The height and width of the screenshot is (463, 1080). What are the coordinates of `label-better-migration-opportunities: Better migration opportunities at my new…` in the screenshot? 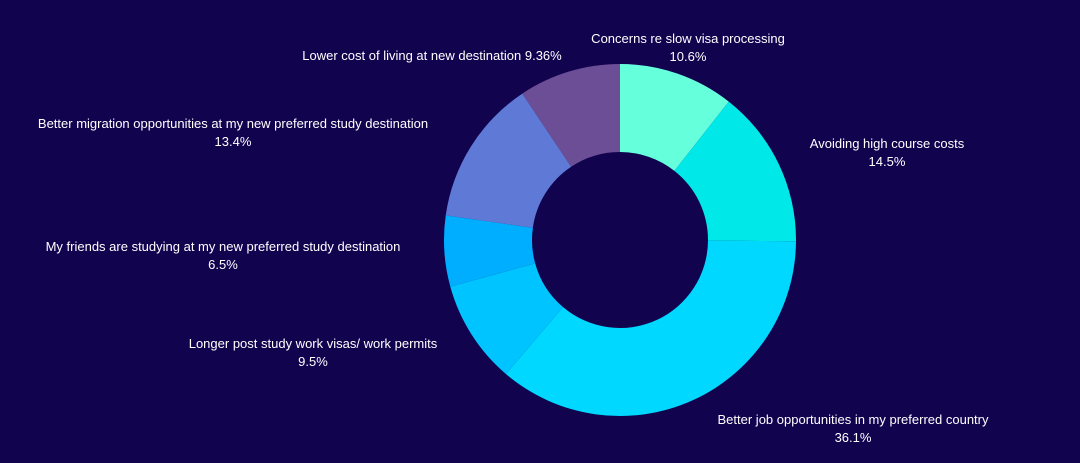 It's located at (233, 132).